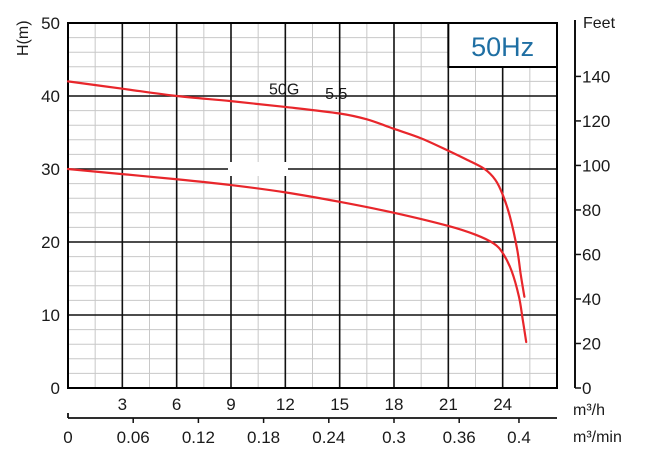 This screenshot has height=464, width=670. Describe the element at coordinates (23, 38) in the screenshot. I see `y-axis-left-title: H(m)` at that location.